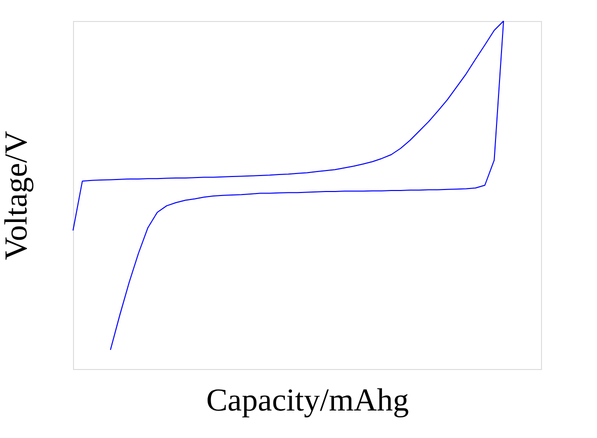  I want to click on x-axis-title: Capacity/mAhg, so click(307, 400).